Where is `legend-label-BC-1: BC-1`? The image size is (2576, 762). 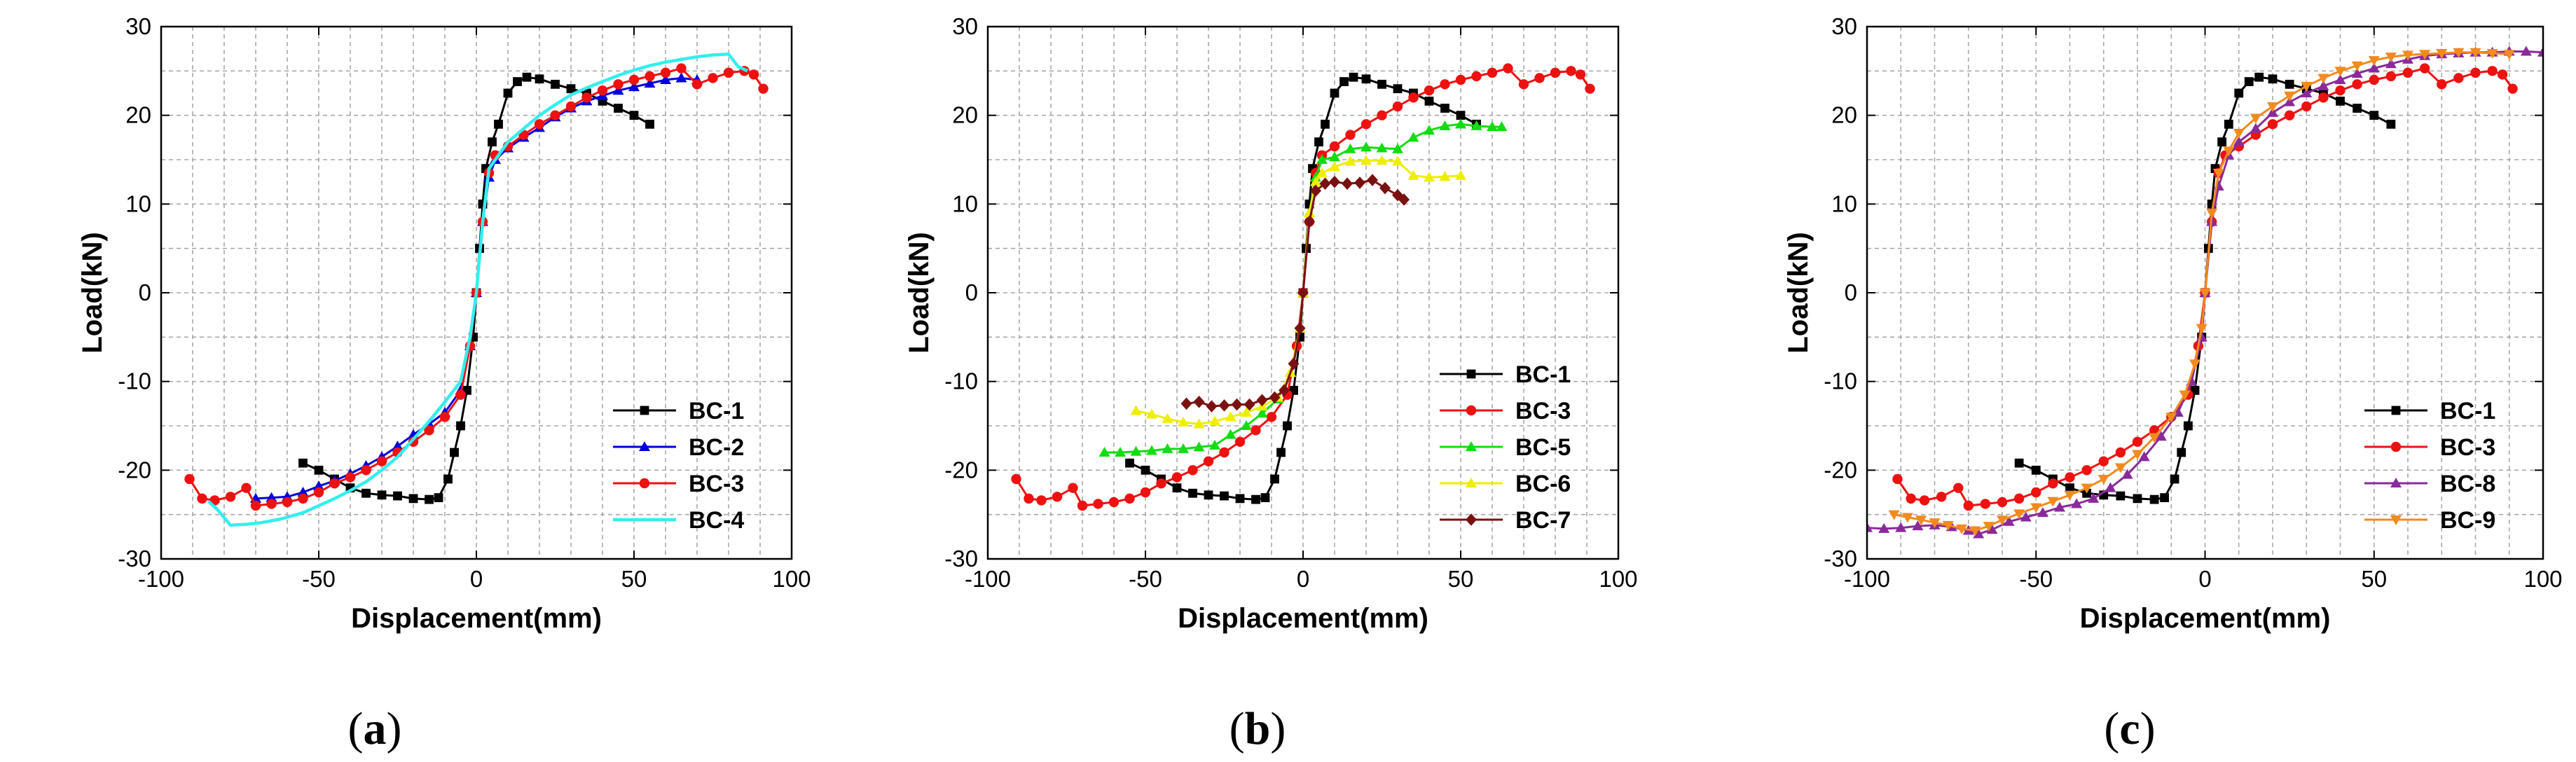 legend-label-BC-1: BC-1 is located at coordinates (716, 411).